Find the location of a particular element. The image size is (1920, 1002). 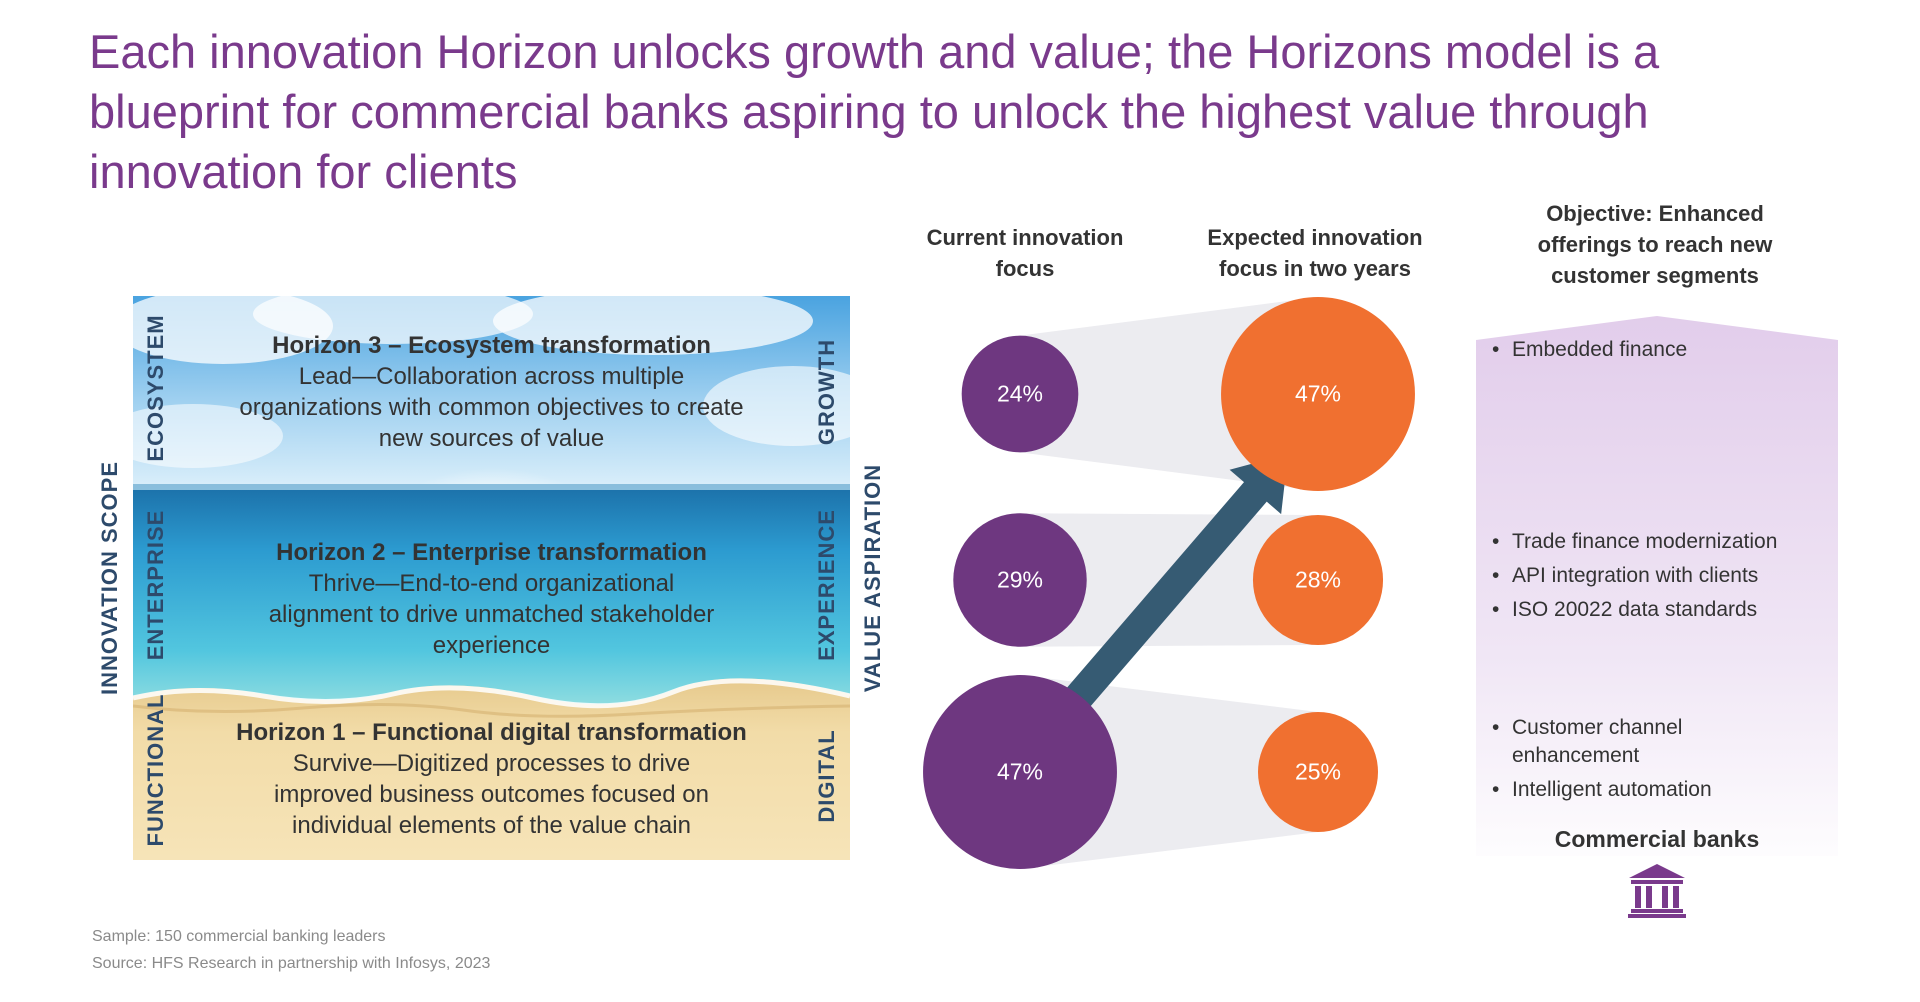

current-bubble-label: 29% is located at coordinates (1020, 579).